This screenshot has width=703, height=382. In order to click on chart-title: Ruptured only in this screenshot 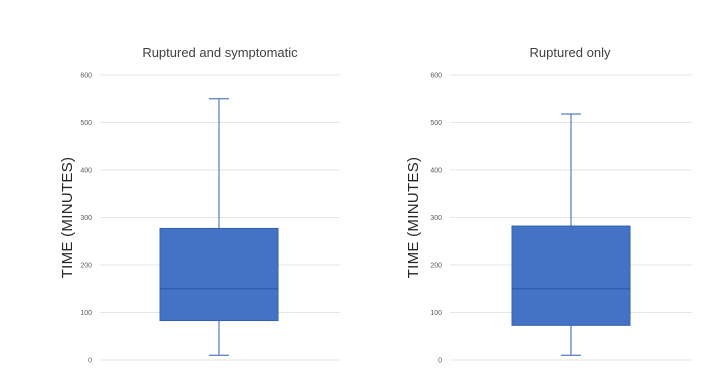, I will do `click(570, 52)`.